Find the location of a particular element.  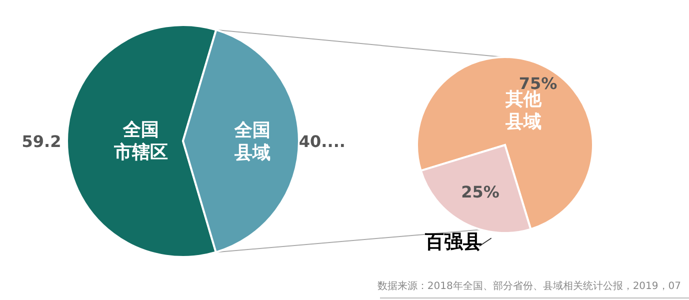

data-label: 59.2 is located at coordinates (42, 140).